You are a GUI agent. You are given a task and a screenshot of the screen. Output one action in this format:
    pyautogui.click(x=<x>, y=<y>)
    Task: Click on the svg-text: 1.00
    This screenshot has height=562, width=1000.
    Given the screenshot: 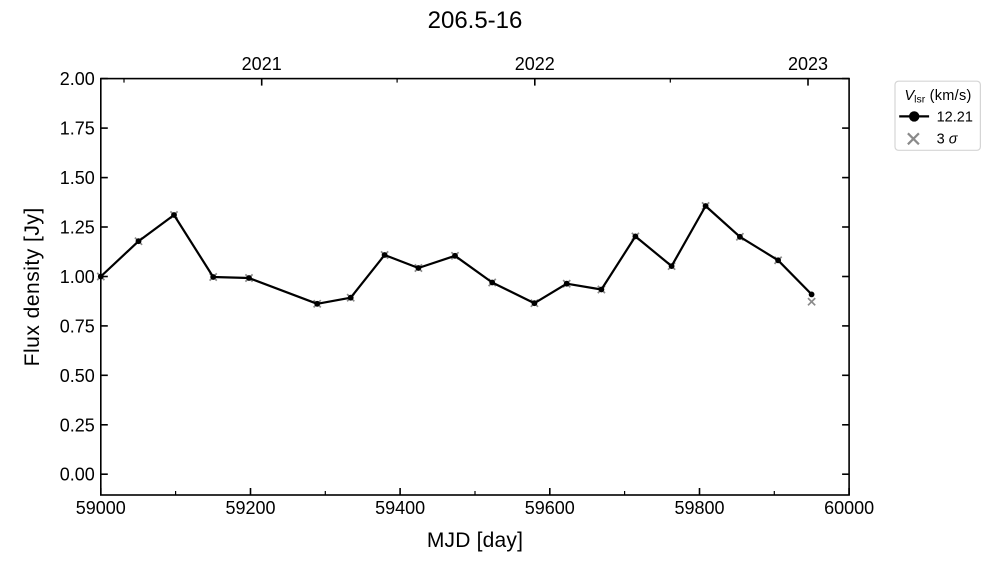 What is the action you would take?
    pyautogui.click(x=77, y=277)
    